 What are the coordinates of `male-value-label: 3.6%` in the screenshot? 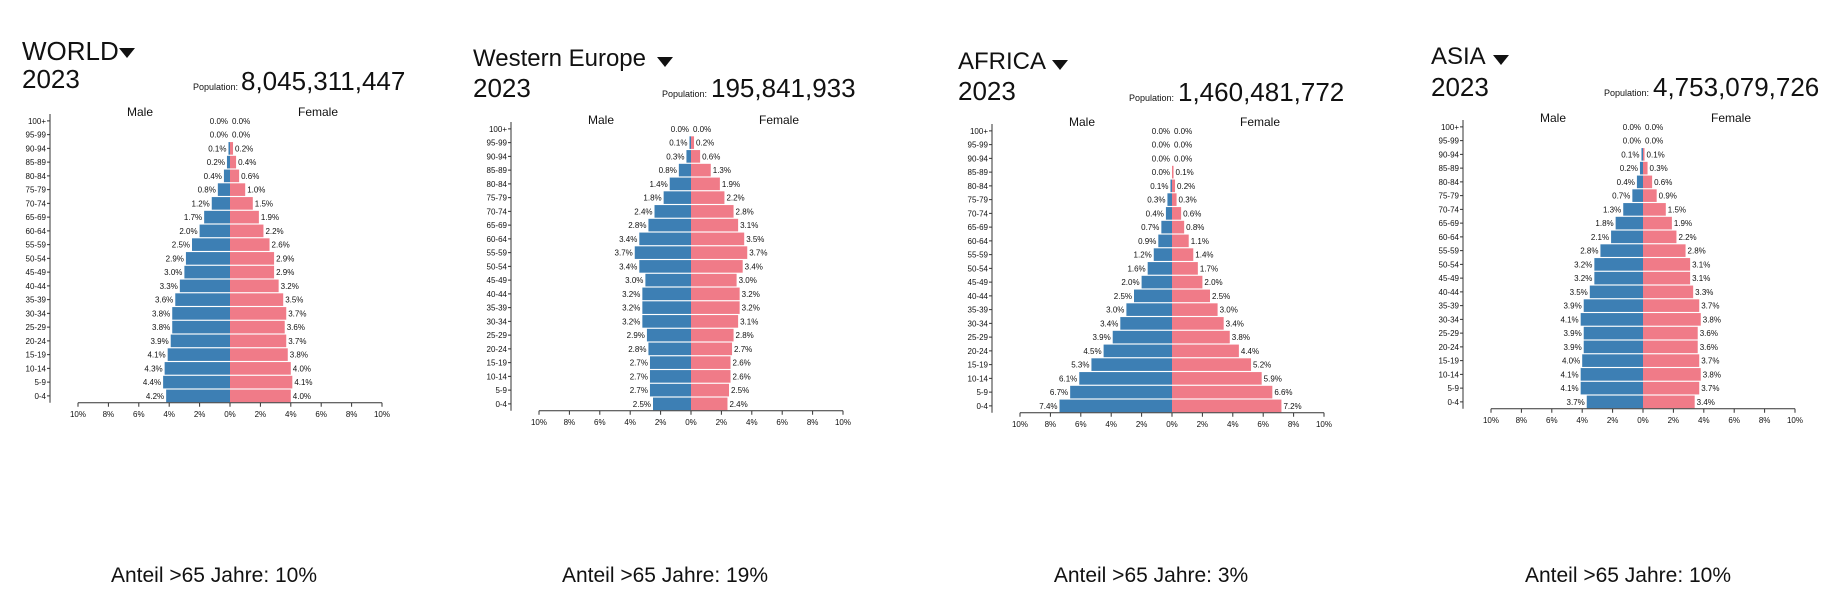 It's located at (164, 300).